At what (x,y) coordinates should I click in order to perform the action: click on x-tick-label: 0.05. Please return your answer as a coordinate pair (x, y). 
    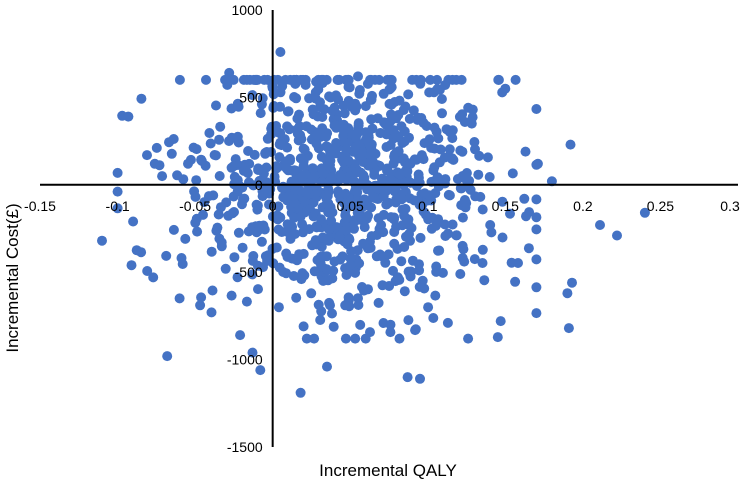
    Looking at the image, I should click on (350, 206).